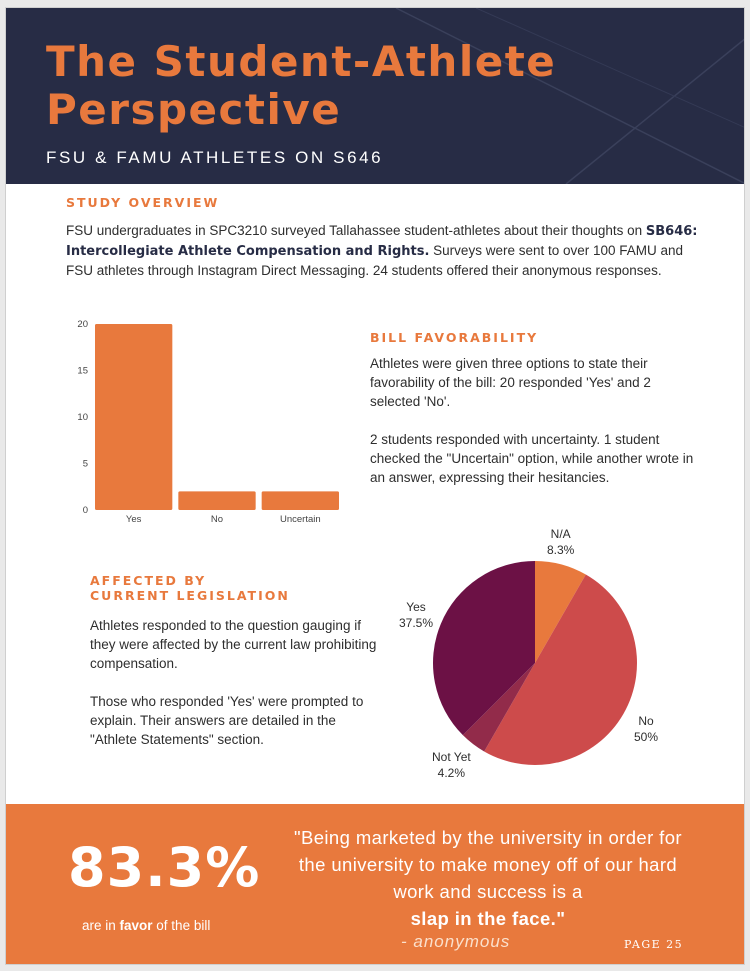 Image resolution: width=750 pixels, height=971 pixels. I want to click on pie-label-not-yet: Not Yet 4.2%, so click(451, 765).